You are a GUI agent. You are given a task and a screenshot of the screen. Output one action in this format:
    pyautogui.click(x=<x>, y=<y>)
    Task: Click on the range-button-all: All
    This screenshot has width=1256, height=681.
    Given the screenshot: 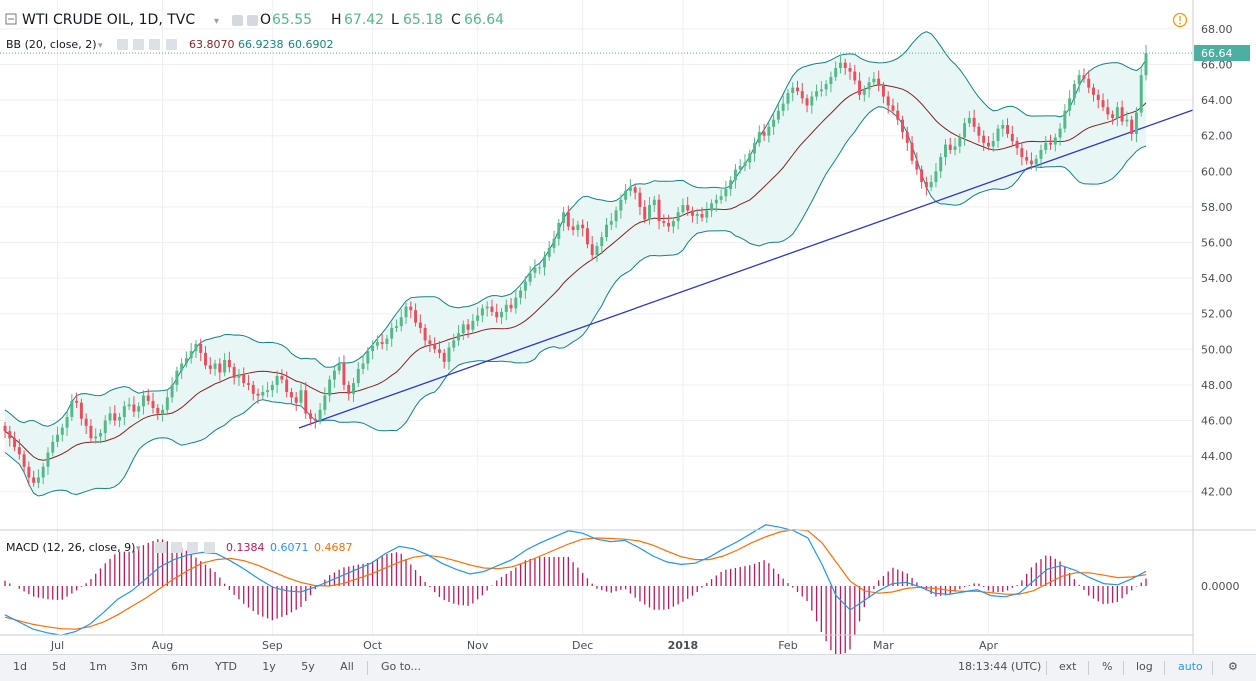 What is the action you would take?
    pyautogui.click(x=347, y=666)
    